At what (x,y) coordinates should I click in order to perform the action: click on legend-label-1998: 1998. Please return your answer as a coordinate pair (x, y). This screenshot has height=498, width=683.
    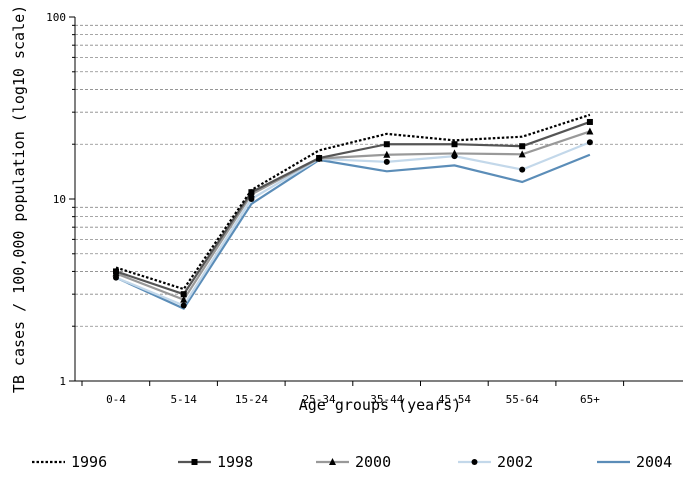
    Looking at the image, I should click on (235, 462).